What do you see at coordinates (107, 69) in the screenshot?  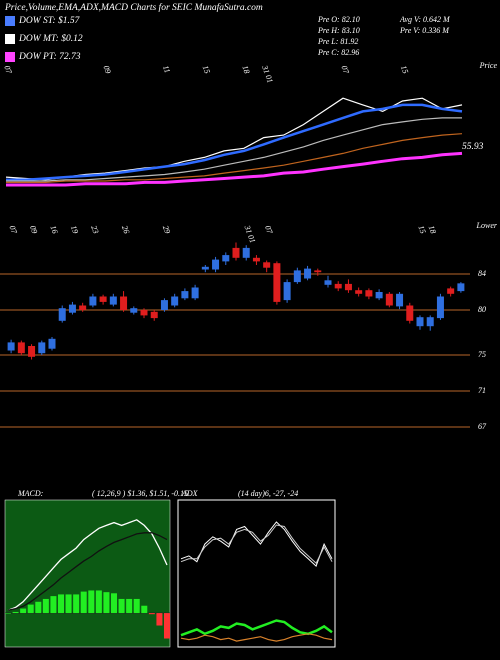 I see `x-tick-label: 09` at bounding box center [107, 69].